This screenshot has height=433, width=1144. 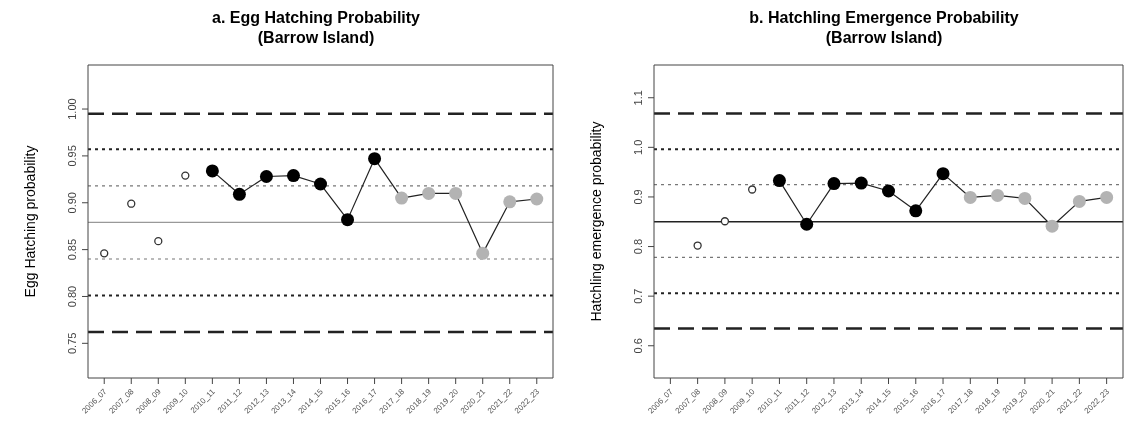 What do you see at coordinates (72, 156) in the screenshot?
I see `y-tick-label: 0.95` at bounding box center [72, 156].